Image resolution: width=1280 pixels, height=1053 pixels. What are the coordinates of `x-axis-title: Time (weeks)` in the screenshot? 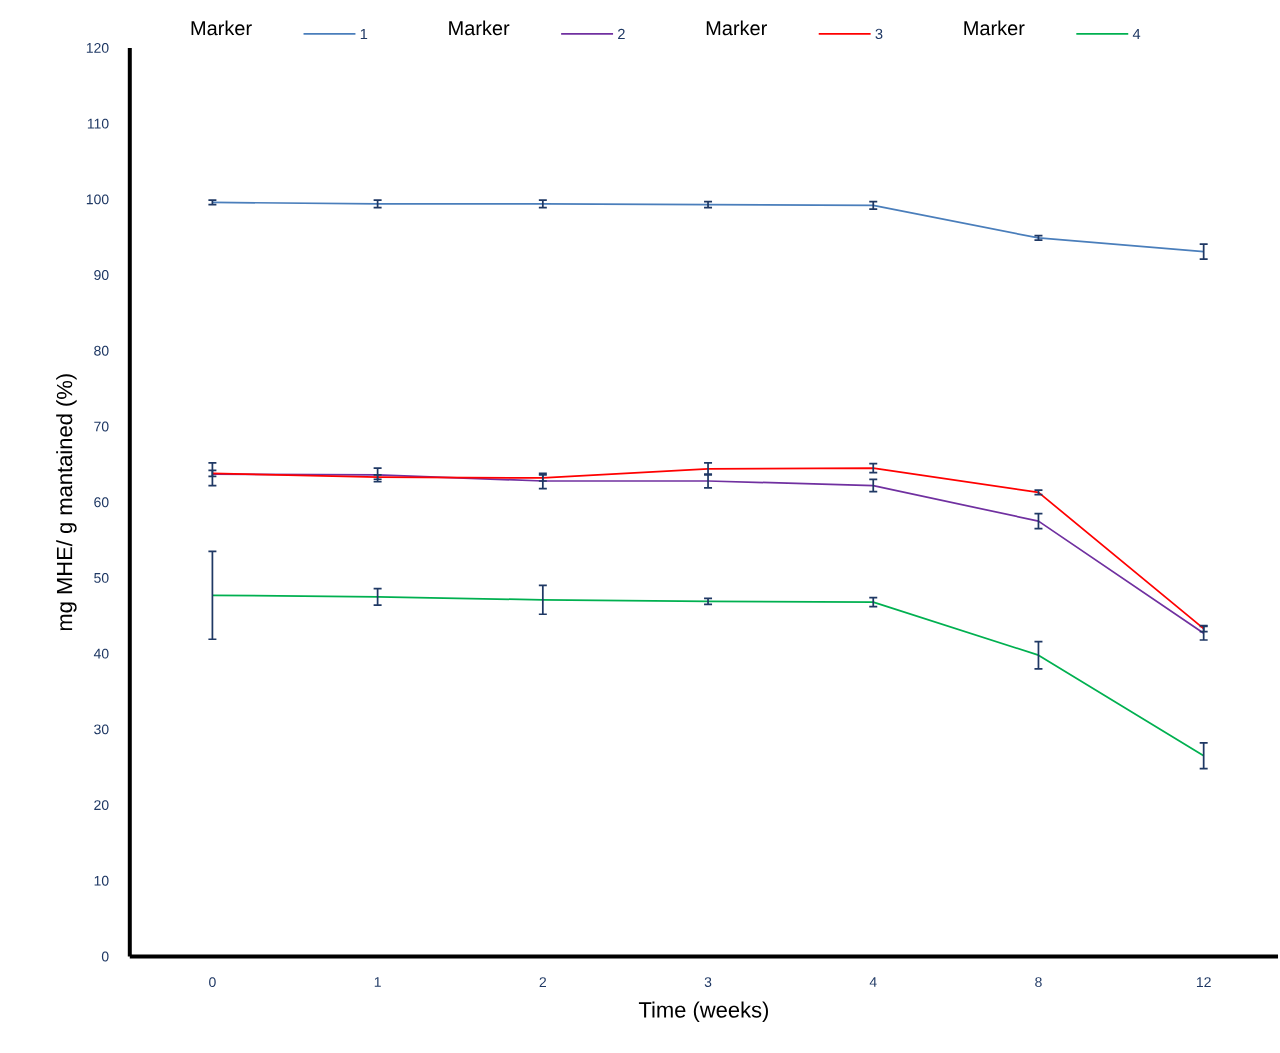 It's located at (703, 1011).